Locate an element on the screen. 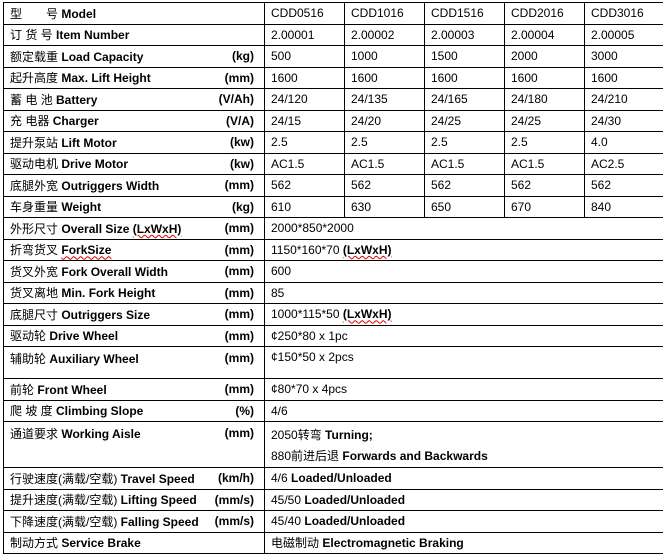 The image size is (663, 554). value-cell: ¢250*80 x 1pc is located at coordinates (464, 336).